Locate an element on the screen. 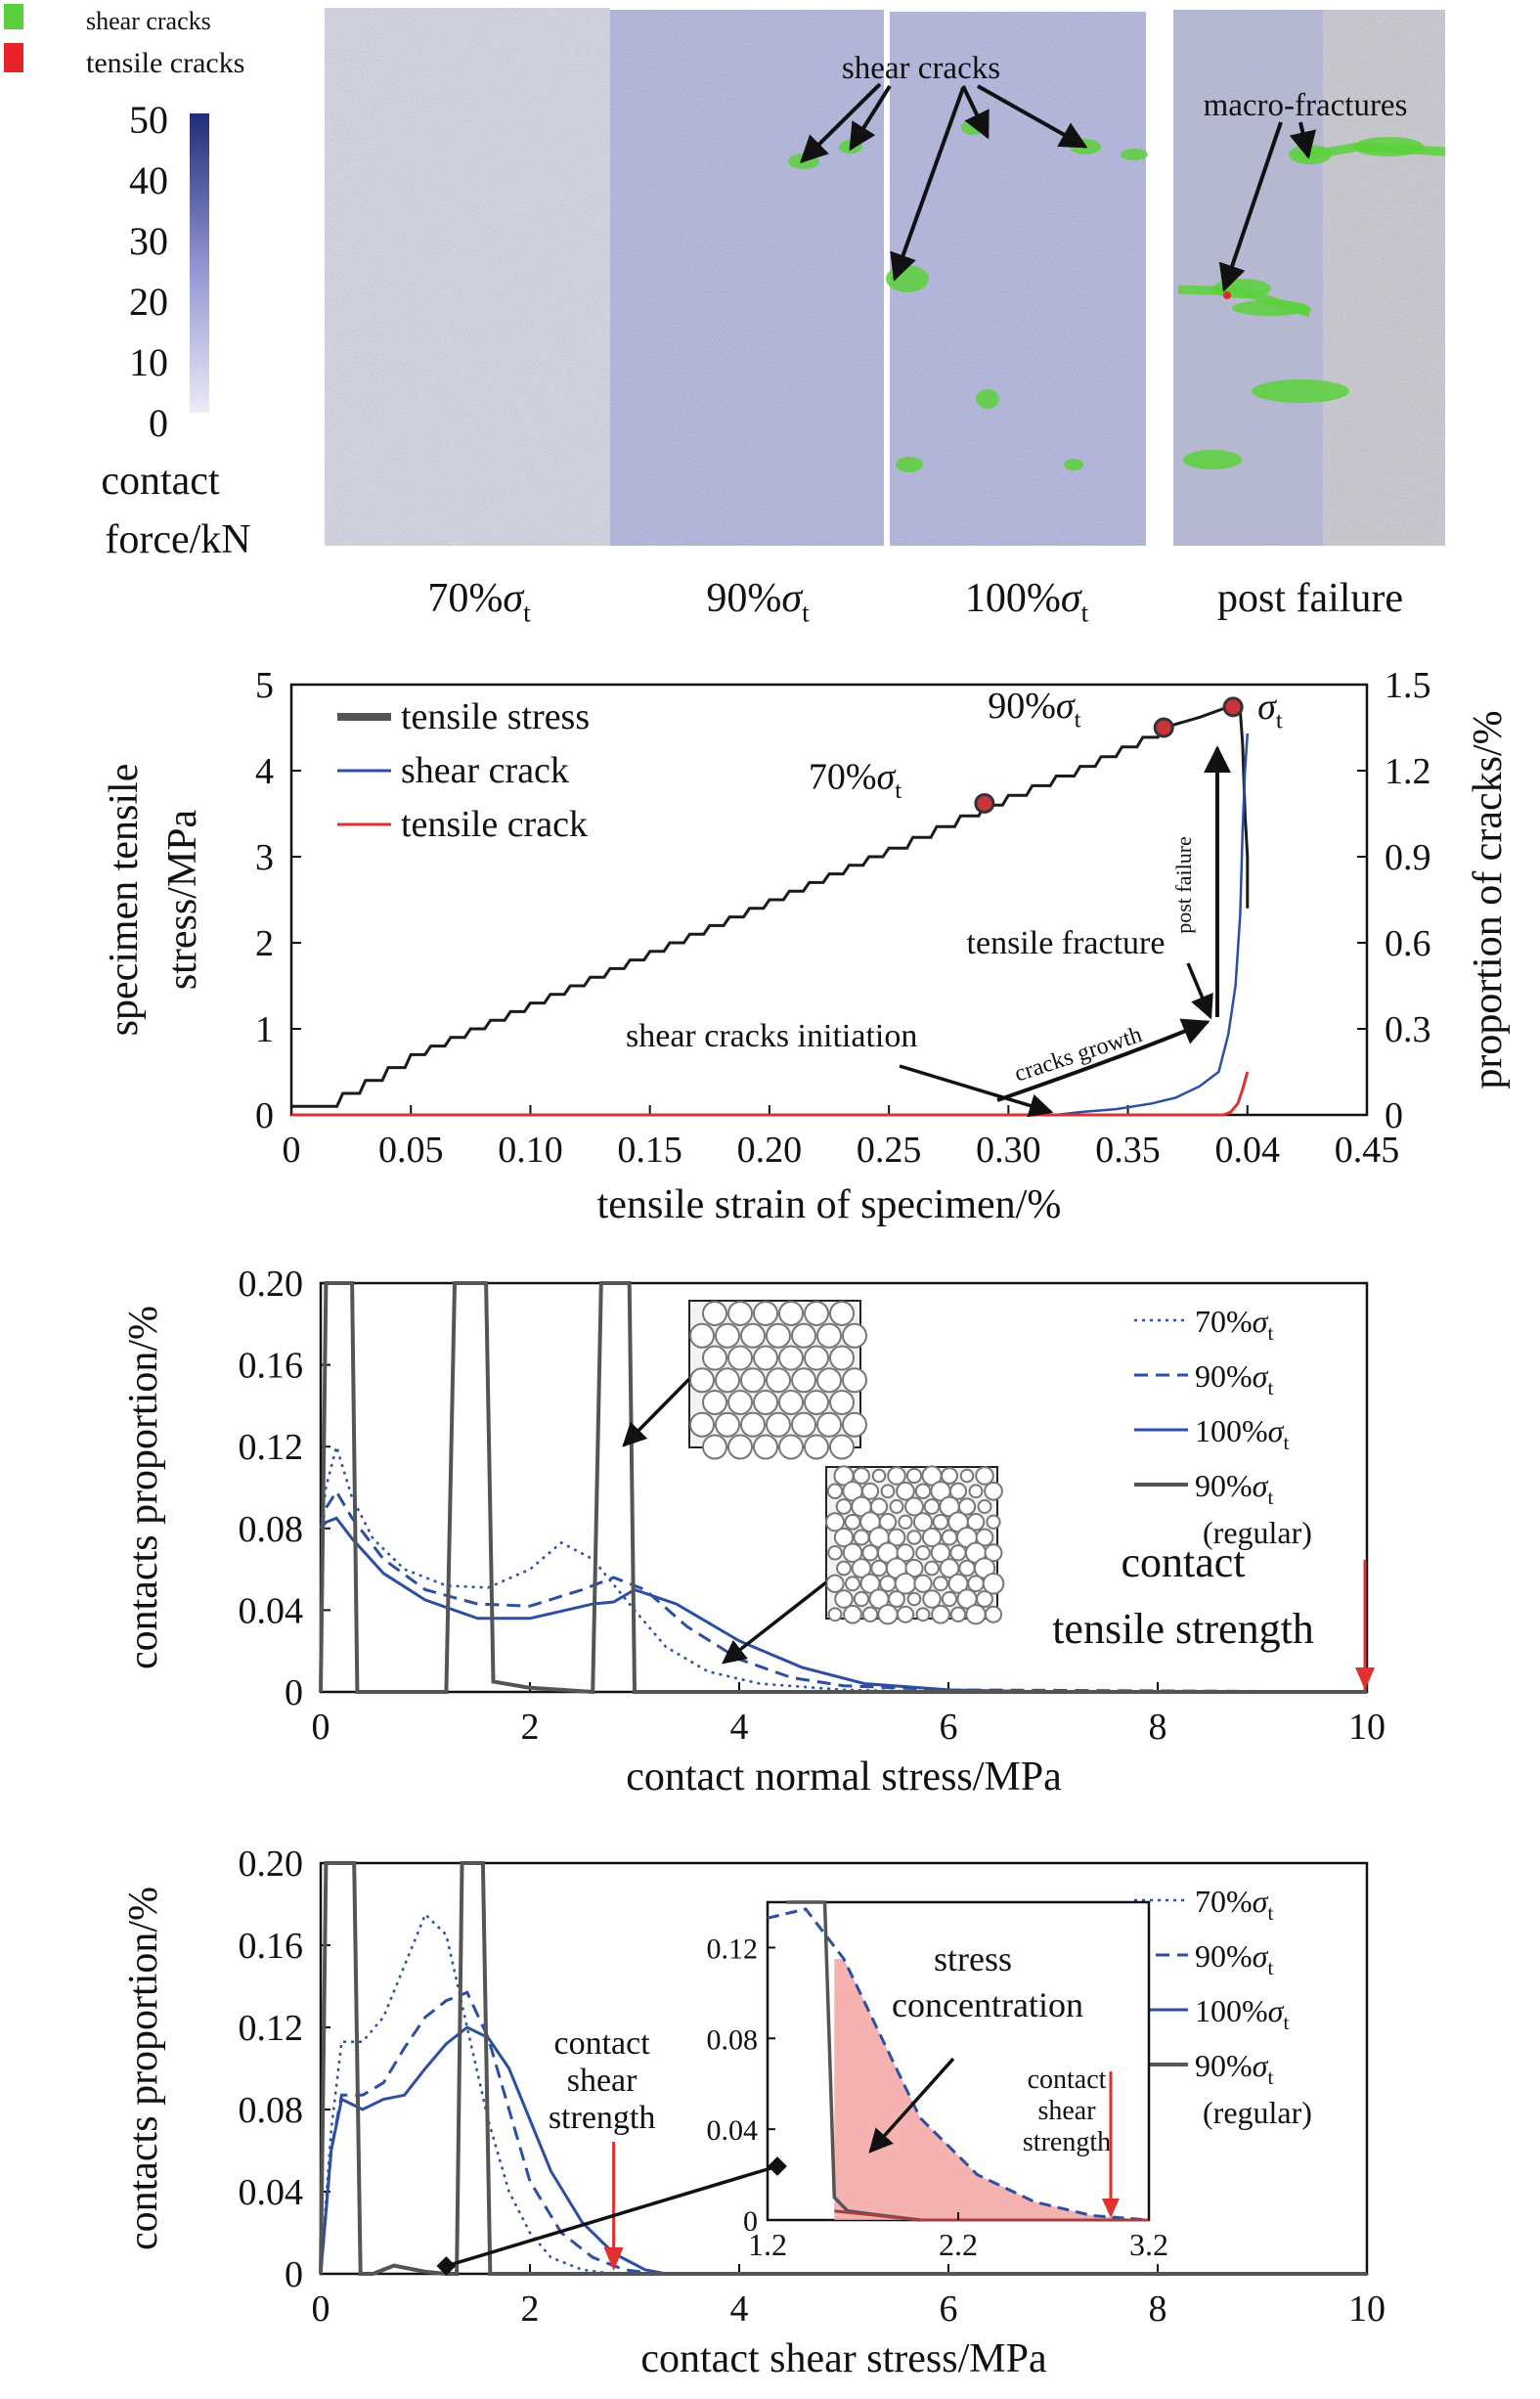 The height and width of the screenshot is (2399, 1540). x-tick-label: 0.10 is located at coordinates (530, 1150).